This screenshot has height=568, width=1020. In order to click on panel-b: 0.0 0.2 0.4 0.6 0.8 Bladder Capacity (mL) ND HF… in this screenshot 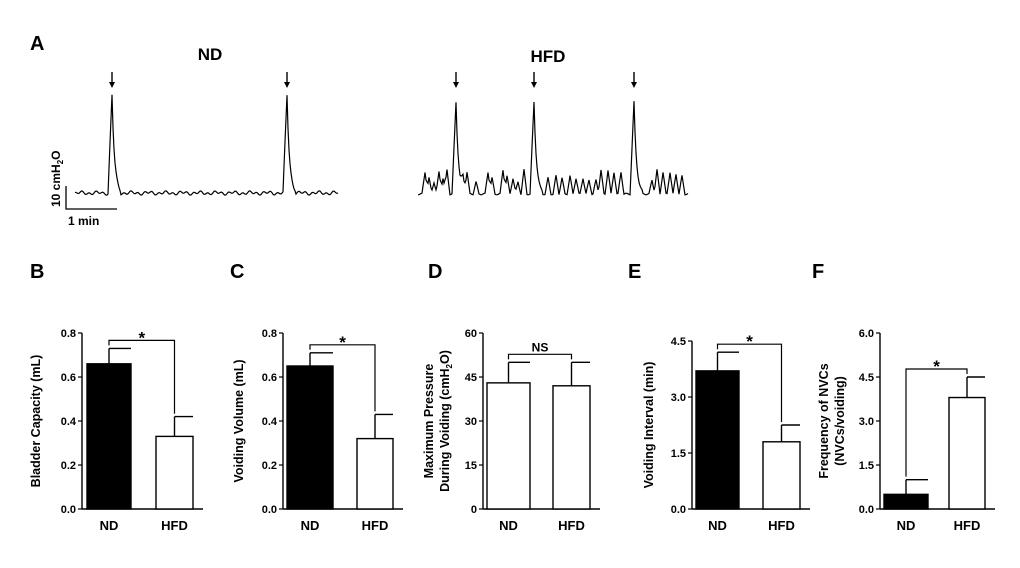, I will do `click(116, 430)`.